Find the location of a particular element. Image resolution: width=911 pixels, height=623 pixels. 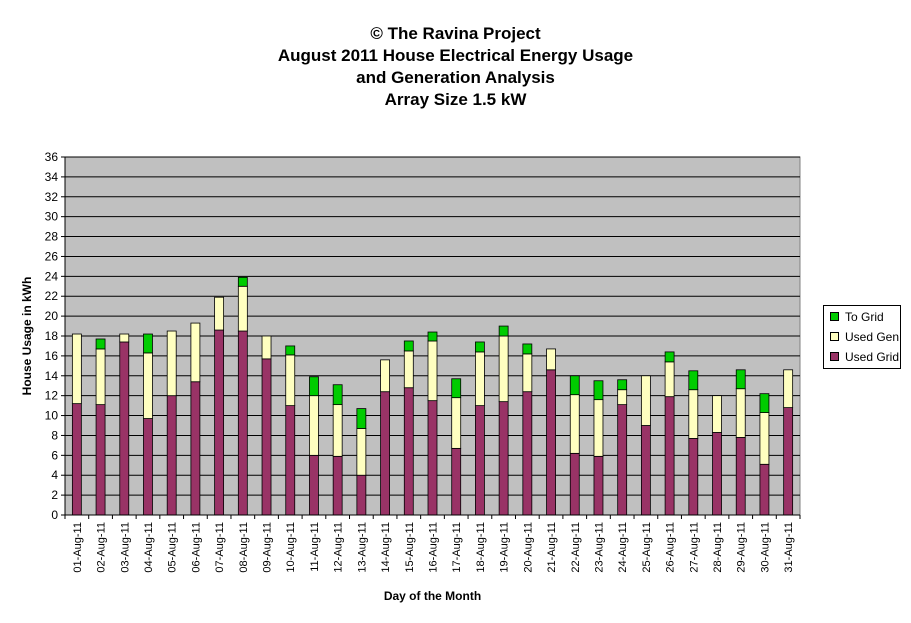

title-line-3: and Generation Analysis is located at coordinates (455, 77).